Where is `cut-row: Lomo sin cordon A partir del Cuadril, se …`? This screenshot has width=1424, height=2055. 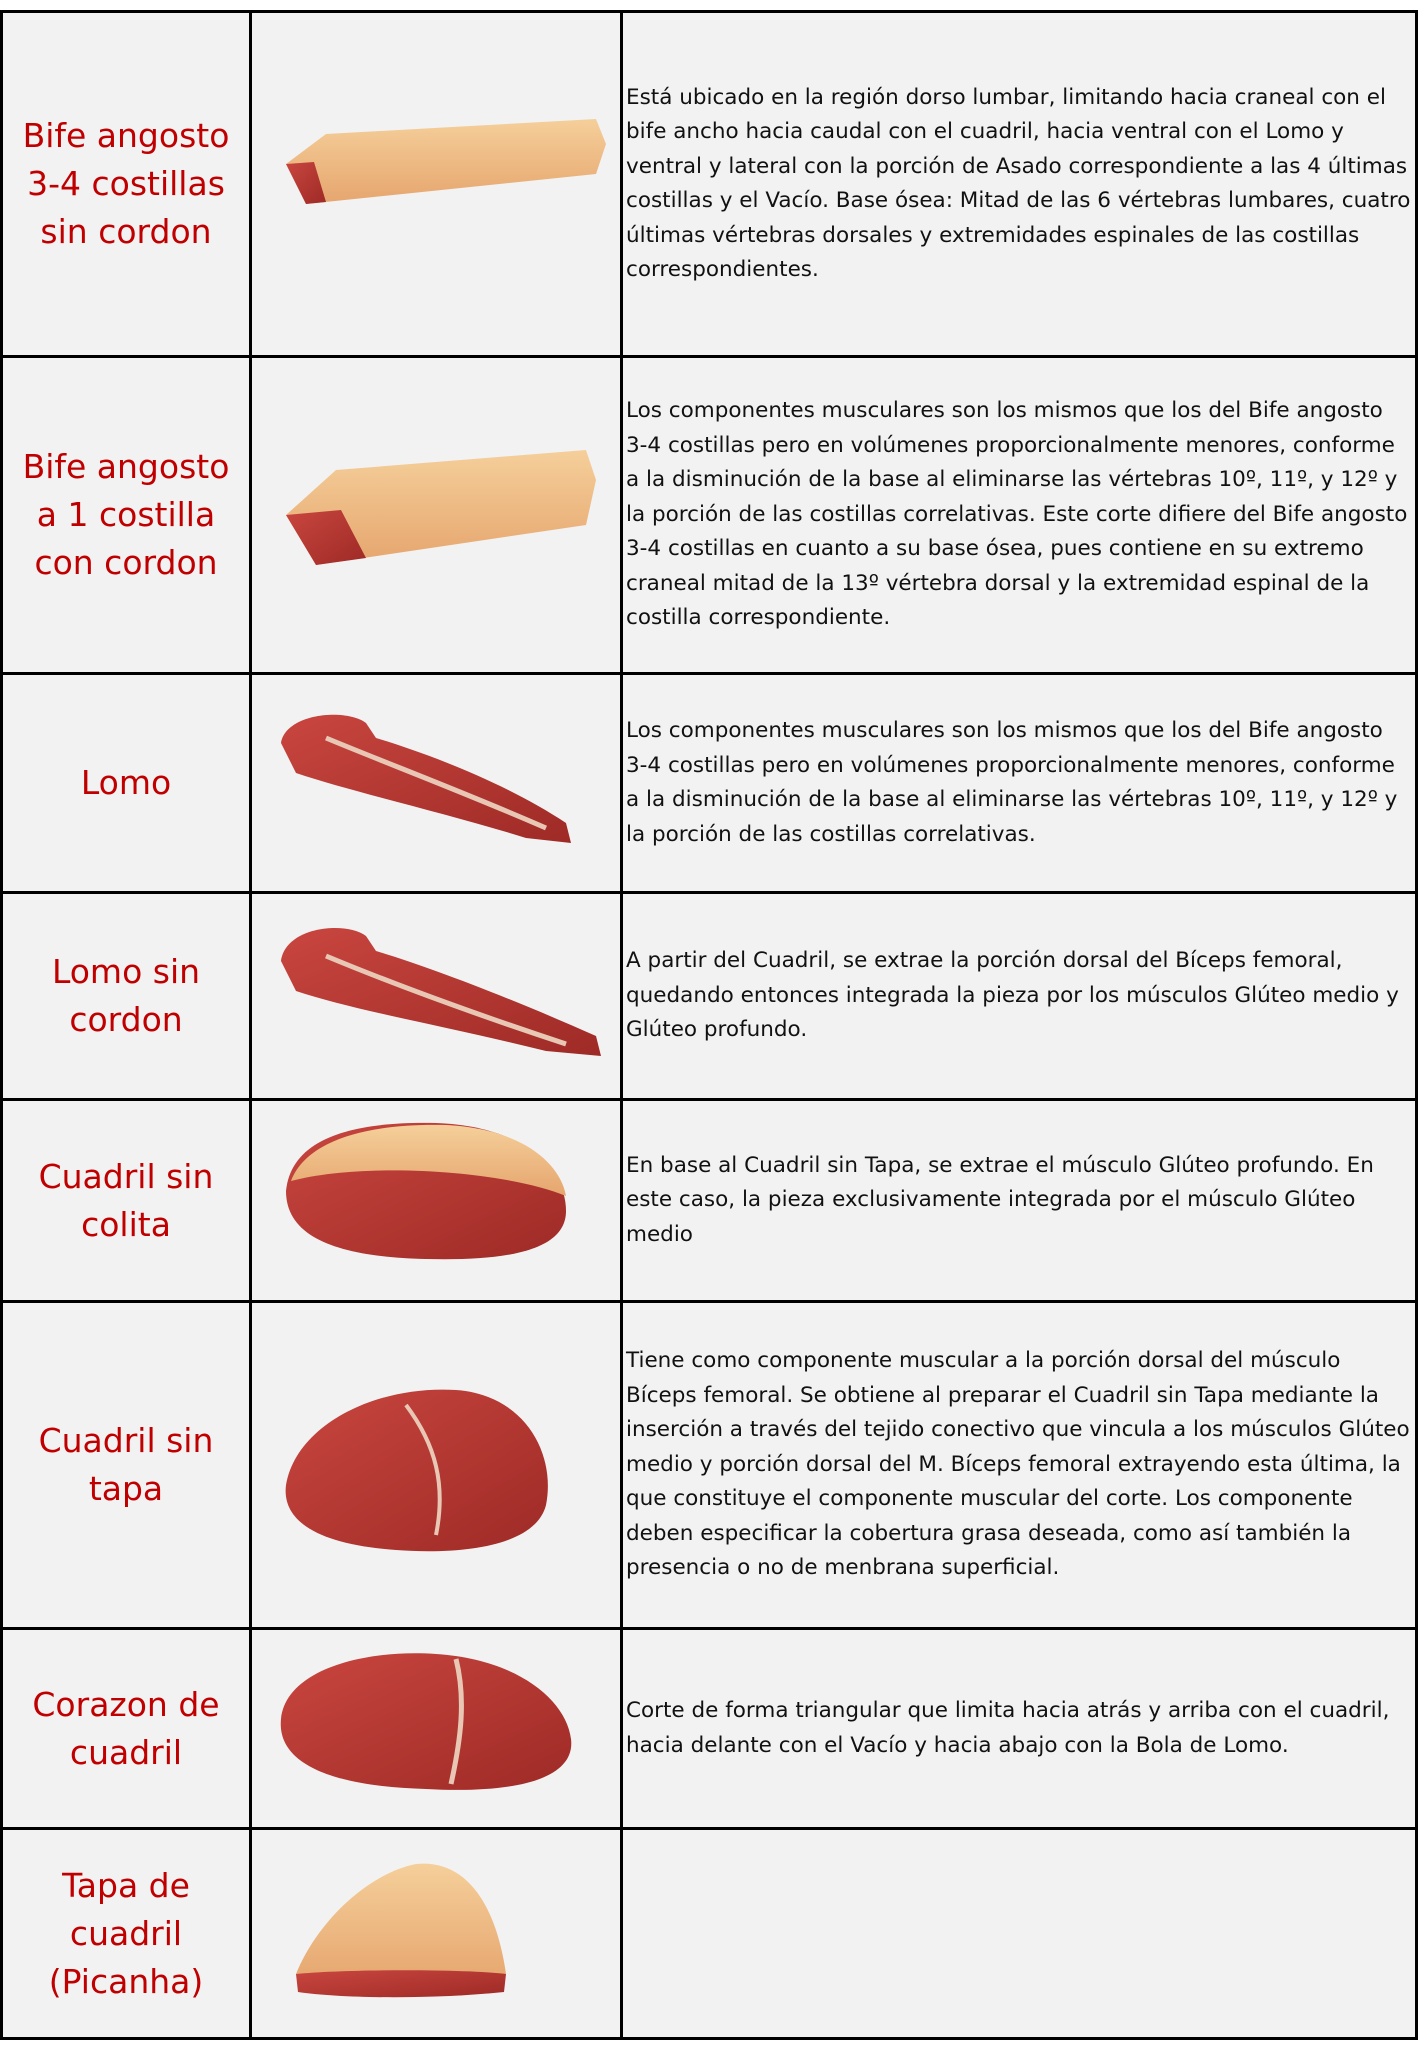 cut-row: Lomo sin cordon A partir del Cuadril, se … is located at coordinates (709, 997).